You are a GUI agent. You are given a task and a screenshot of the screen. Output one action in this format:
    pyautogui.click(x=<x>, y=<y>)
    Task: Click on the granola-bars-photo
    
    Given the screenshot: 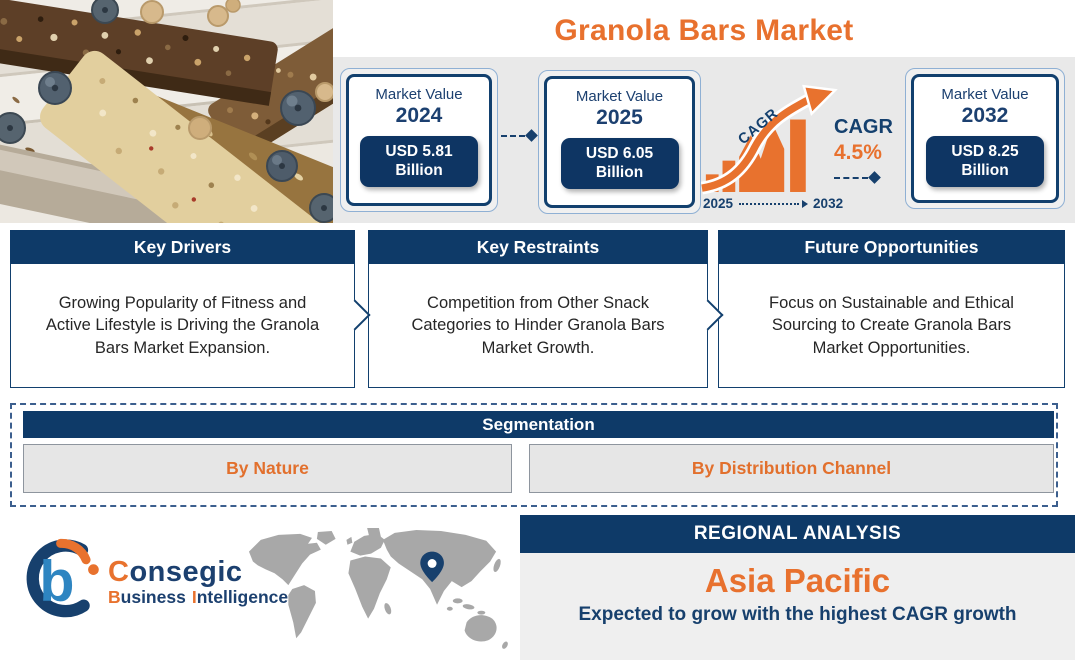 What is the action you would take?
    pyautogui.click(x=166, y=111)
    